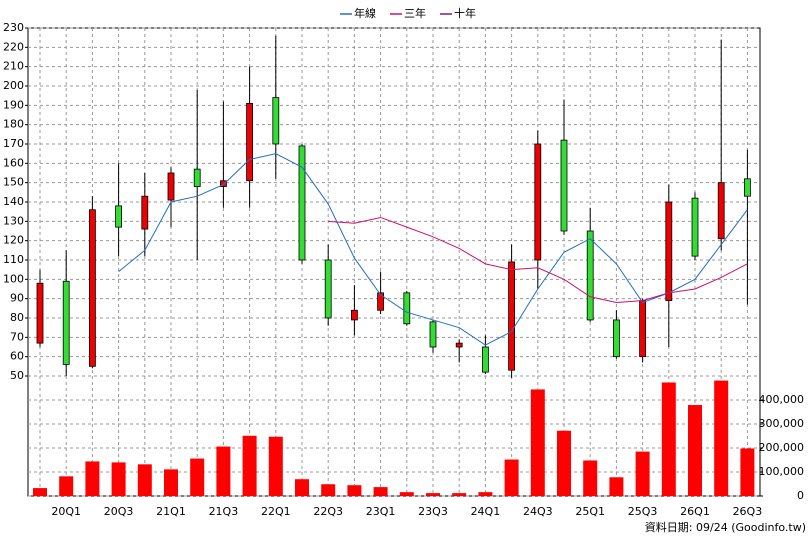 The width and height of the screenshot is (808, 540). I want to click on y2-tick-label: 100,000, so click(782, 471).